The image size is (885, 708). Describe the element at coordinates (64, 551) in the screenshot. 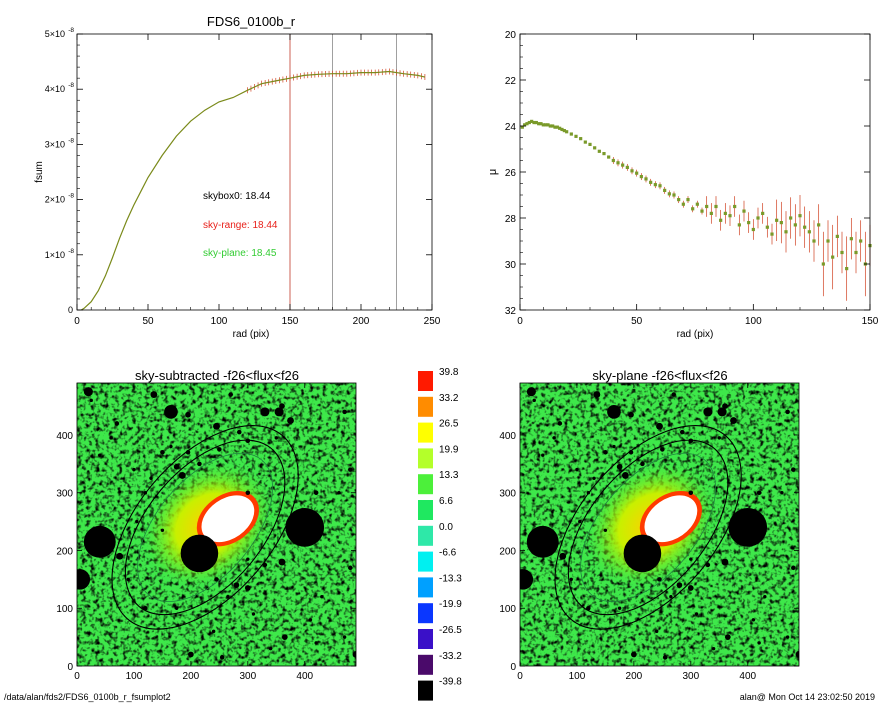

I see `image-y-tick-label: 200` at that location.